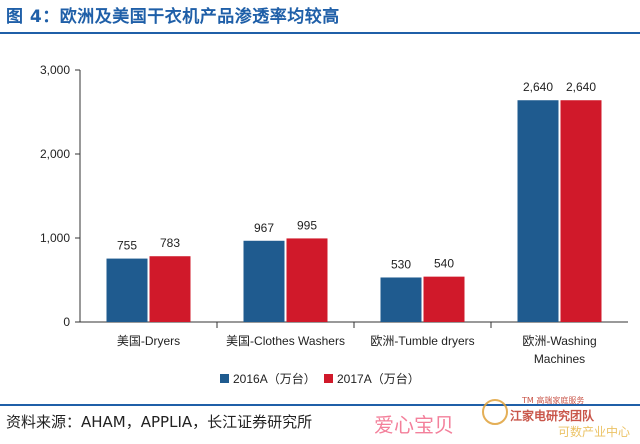 The image size is (640, 444). I want to click on data-label: 995, so click(307, 225).